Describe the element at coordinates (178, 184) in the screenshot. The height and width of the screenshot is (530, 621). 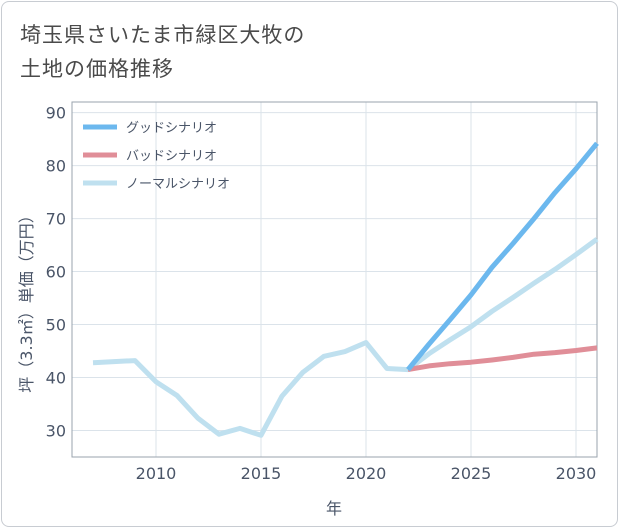
I see `legend-label: ノーマルシナリオ` at that location.